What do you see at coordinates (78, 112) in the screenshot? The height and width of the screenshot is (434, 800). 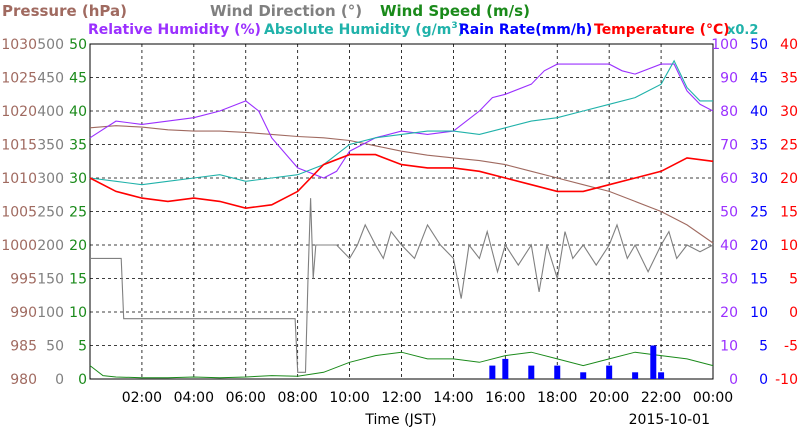 I see `tick-label-wind-speed: 40` at bounding box center [78, 112].